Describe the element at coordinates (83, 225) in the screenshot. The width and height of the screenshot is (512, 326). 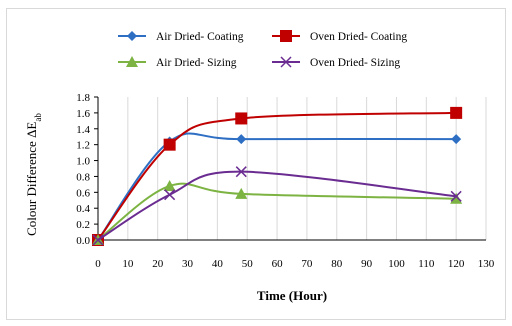
I see `y-tick-label: 0.2` at that location.